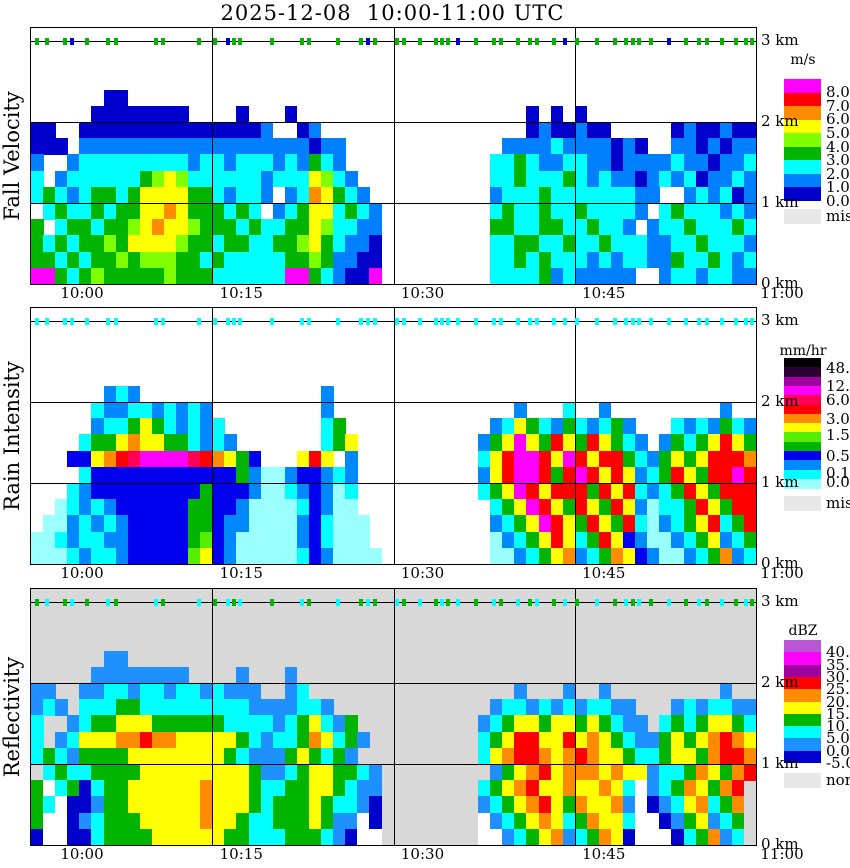 Image resolution: width=850 pixels, height=868 pixels. I want to click on colorbar-value-label: 0.0, so click(838, 200).